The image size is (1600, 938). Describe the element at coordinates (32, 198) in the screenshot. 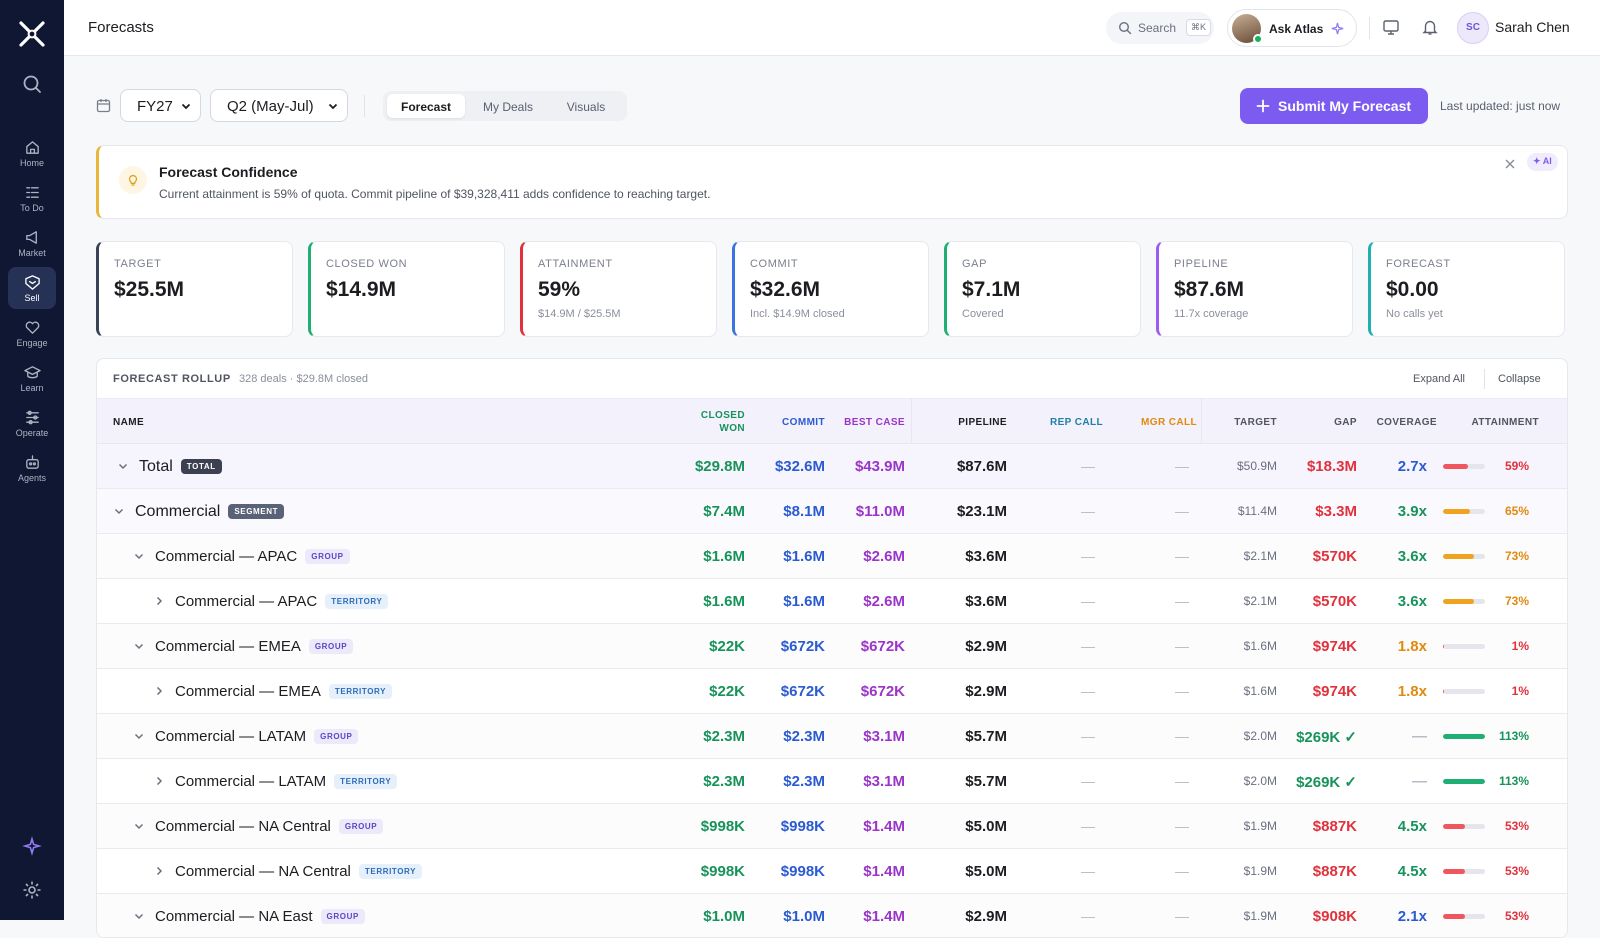

I see `sidebar-item-to-do: To Do` at that location.